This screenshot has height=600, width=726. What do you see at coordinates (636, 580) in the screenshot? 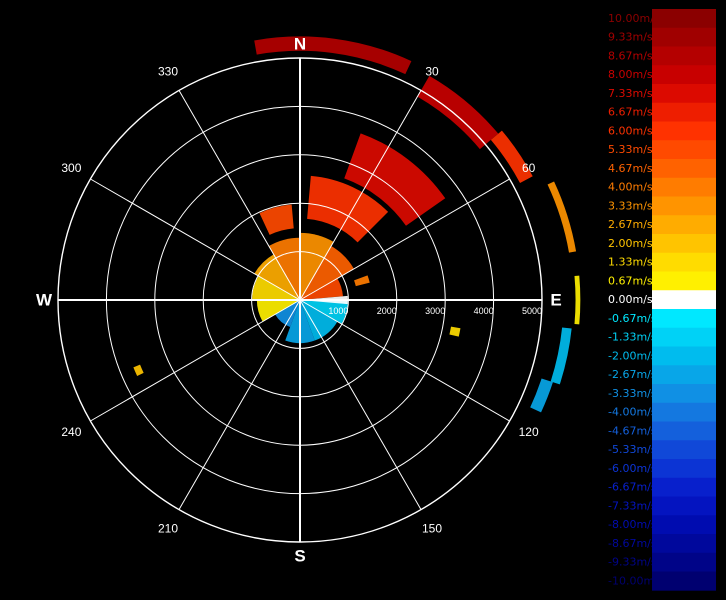
I see `colorbar-label-30: -10.00m/s` at bounding box center [636, 580].